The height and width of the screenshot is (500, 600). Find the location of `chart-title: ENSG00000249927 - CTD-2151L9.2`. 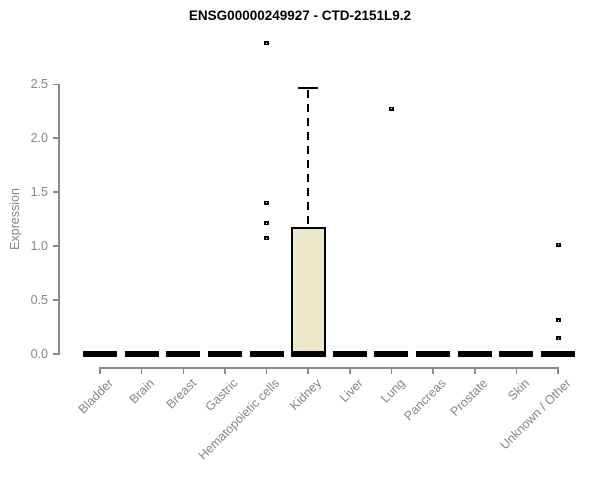

chart-title: ENSG00000249927 - CTD-2151L9.2 is located at coordinates (300, 15).